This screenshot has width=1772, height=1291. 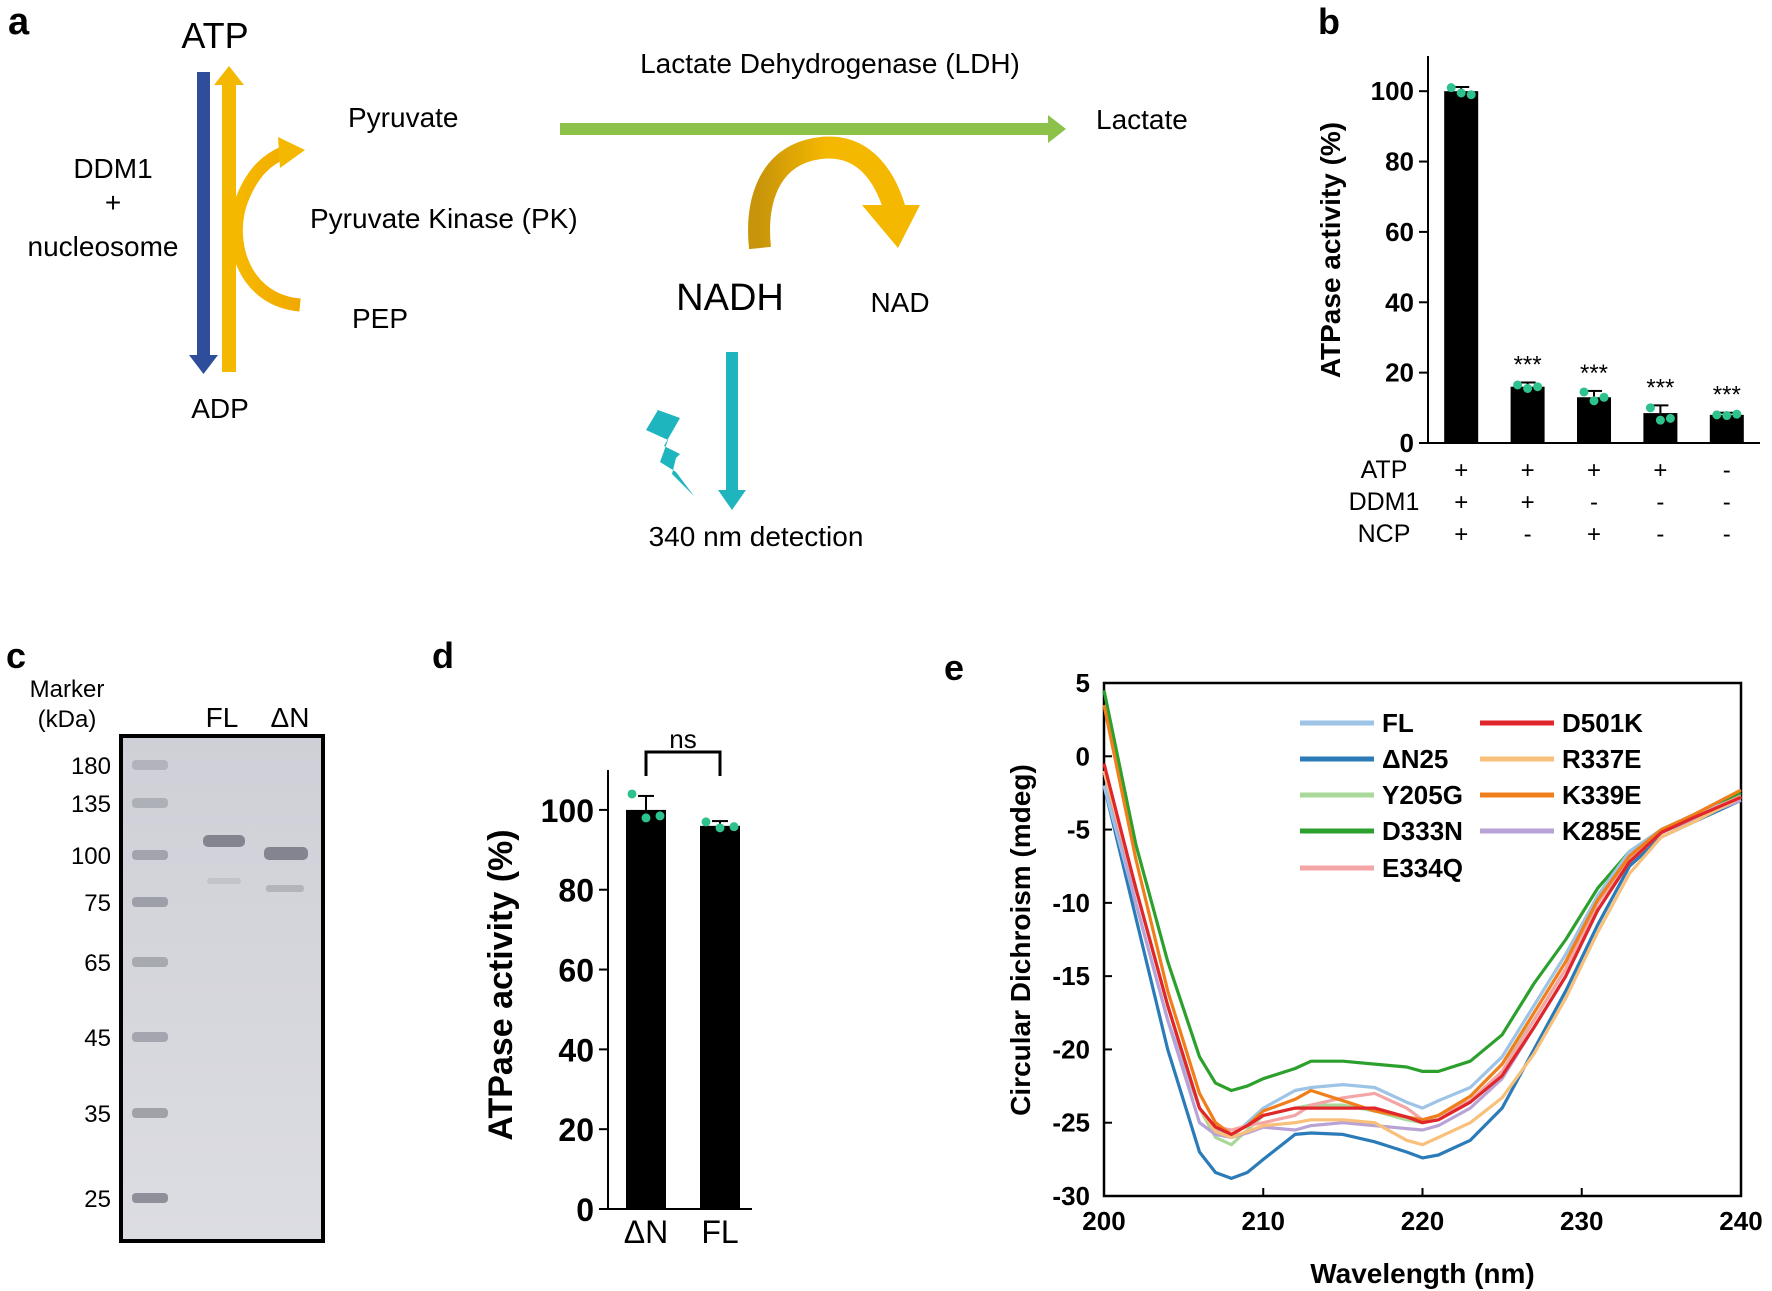 I want to click on x-tick-label: 230, so click(x=1581, y=1221).